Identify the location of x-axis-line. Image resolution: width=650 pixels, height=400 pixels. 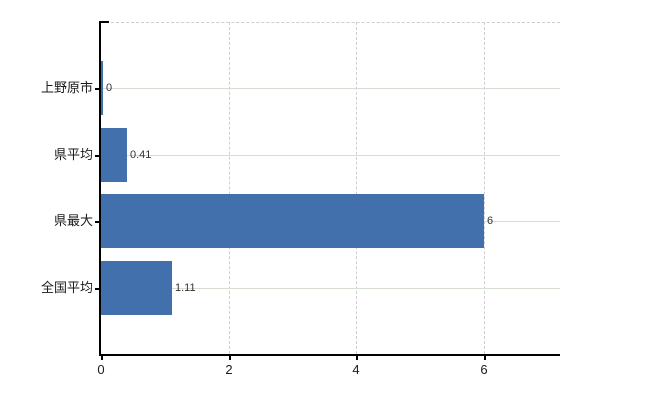
(329, 355).